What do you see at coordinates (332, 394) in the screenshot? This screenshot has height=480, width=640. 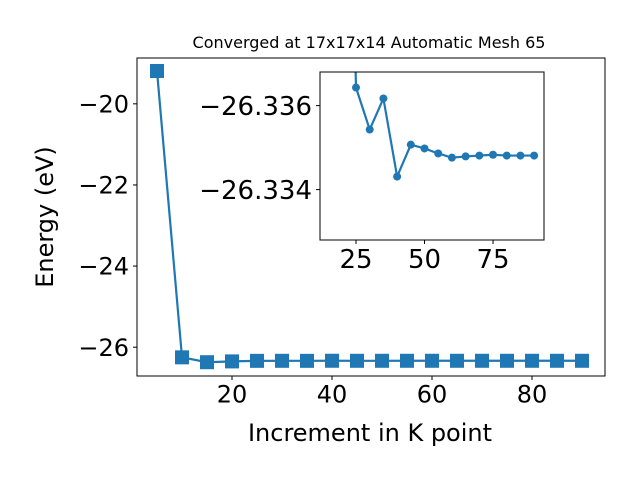 I see `x-tick-label: 40` at bounding box center [332, 394].